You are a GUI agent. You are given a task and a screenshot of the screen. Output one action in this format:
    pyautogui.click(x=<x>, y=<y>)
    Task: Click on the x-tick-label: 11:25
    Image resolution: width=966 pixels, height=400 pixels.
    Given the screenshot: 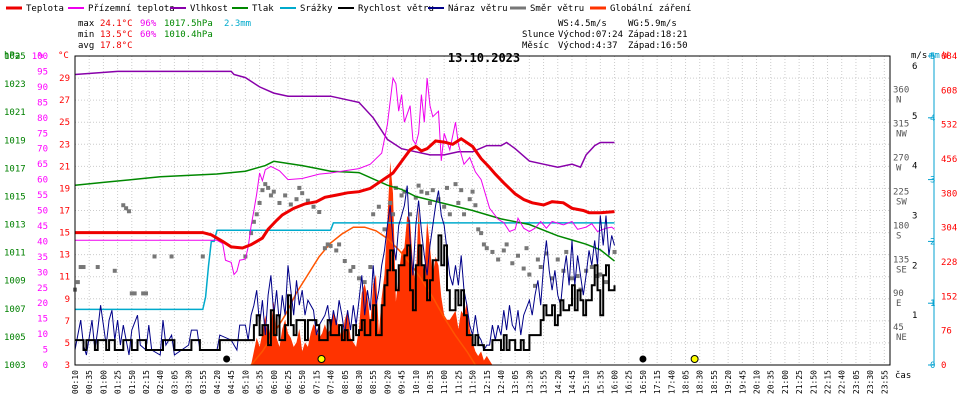 What is the action you would take?
    pyautogui.click(x=458, y=382)
    